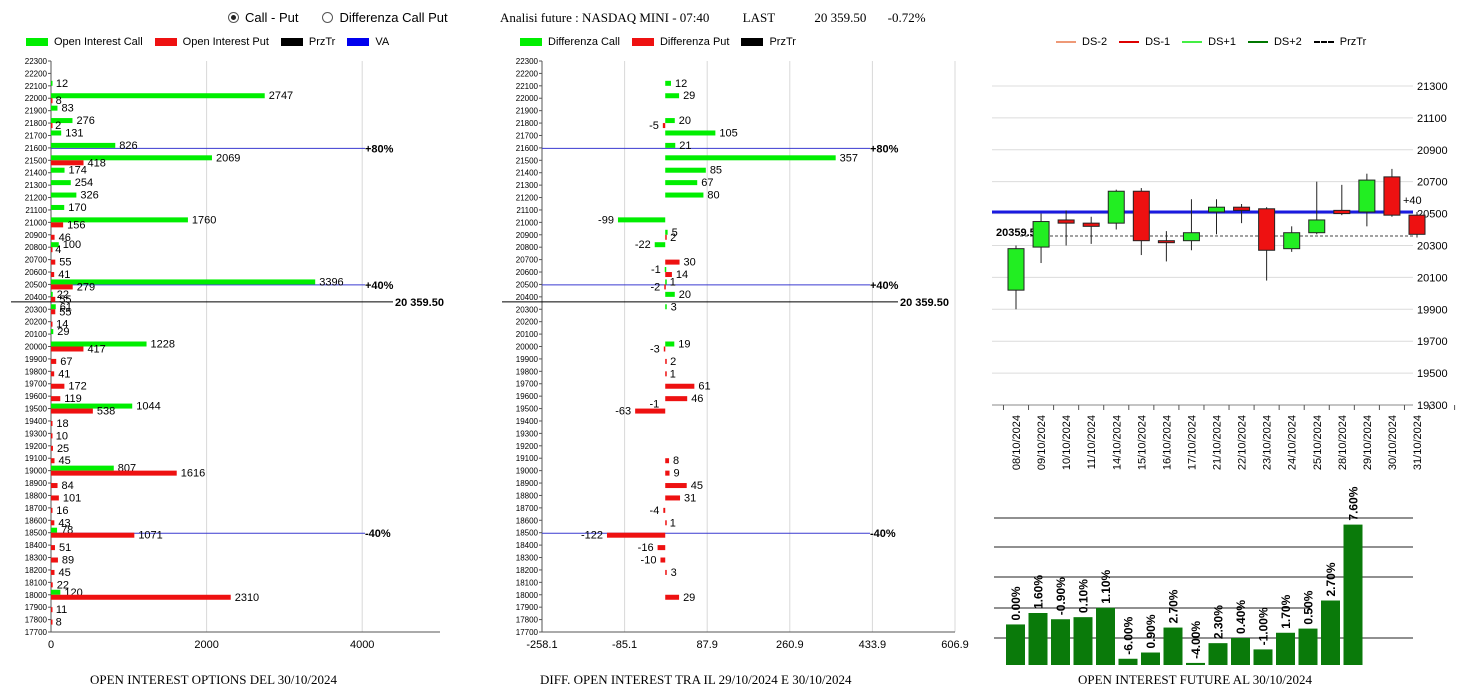  Describe the element at coordinates (1432, 151) in the screenshot. I see `y-tick-label: 20900` at that location.